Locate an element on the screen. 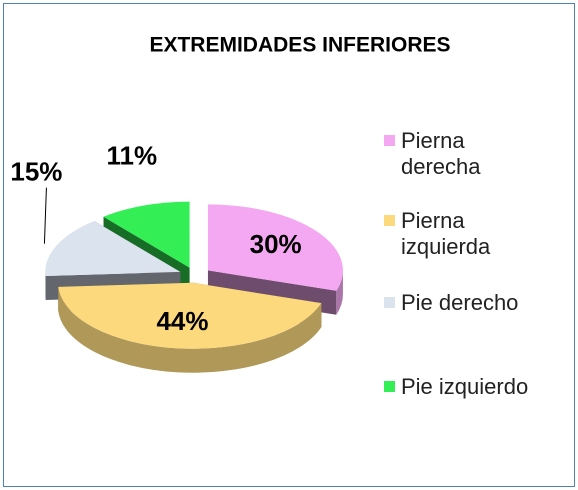 The height and width of the screenshot is (490, 578). leader-line is located at coordinates (45, 215).